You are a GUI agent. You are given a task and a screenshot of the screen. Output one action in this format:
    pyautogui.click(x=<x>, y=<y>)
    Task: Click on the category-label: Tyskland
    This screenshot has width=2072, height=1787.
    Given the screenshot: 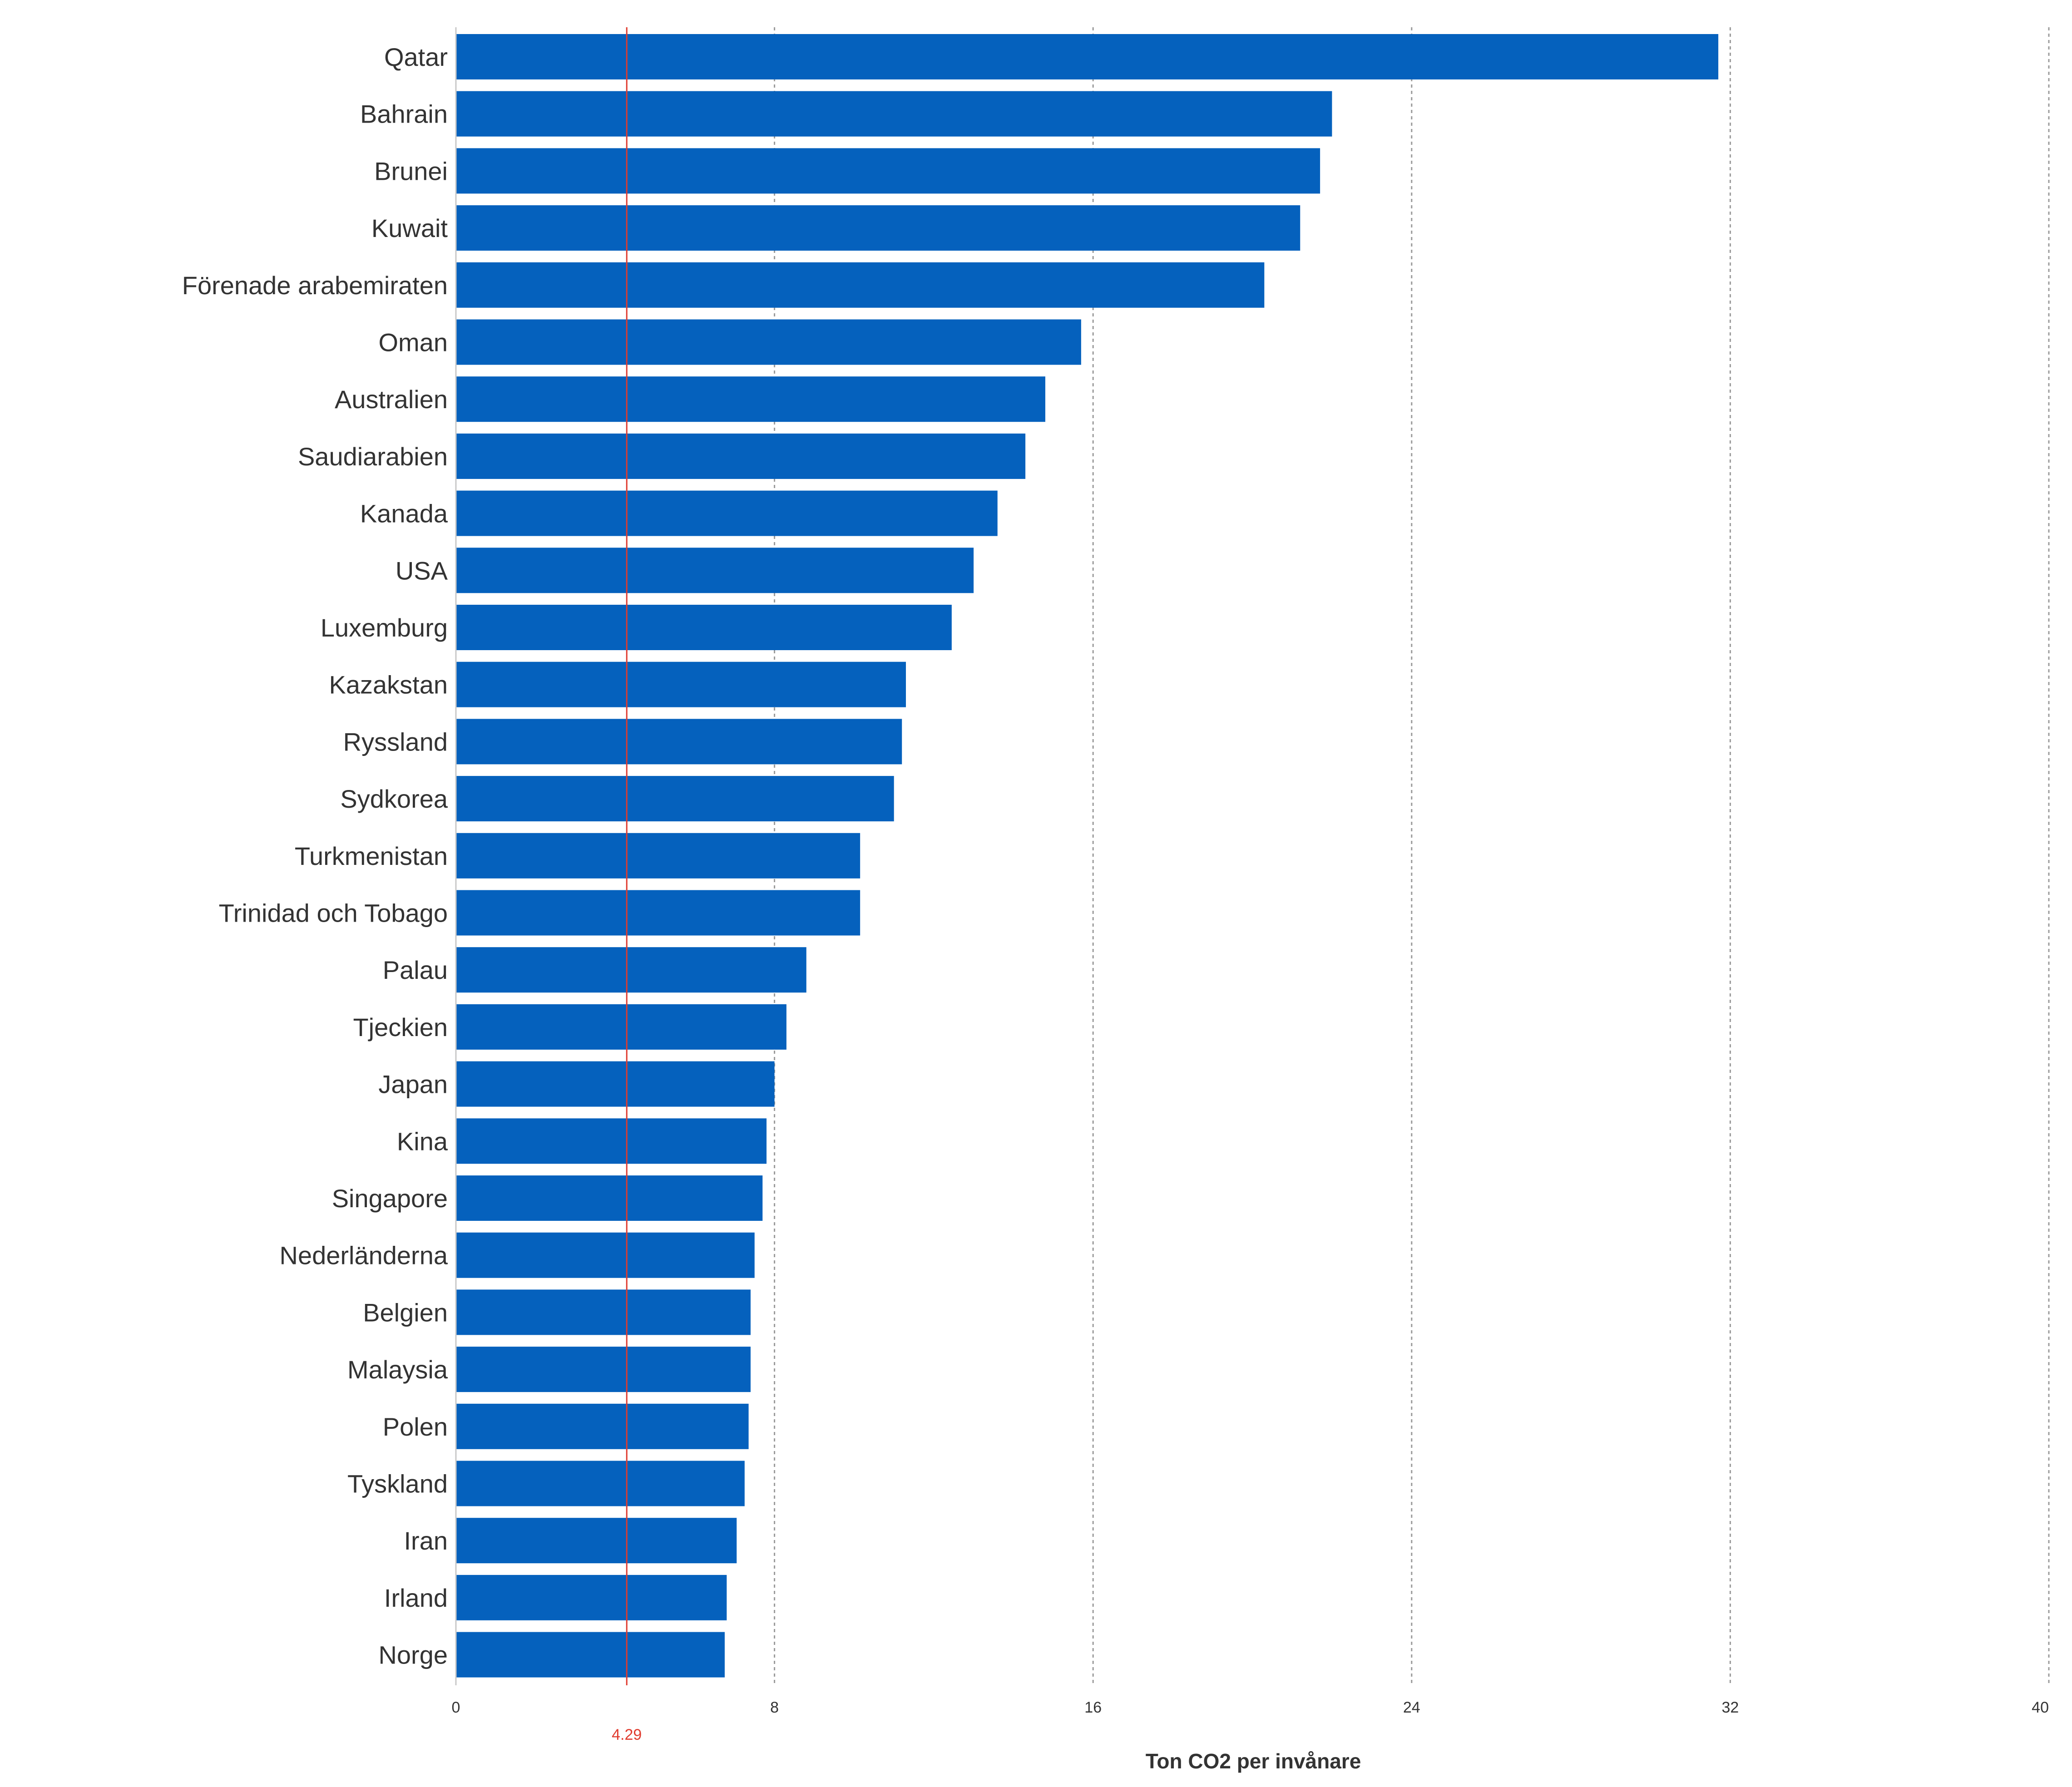 What is the action you would take?
    pyautogui.click(x=397, y=1484)
    